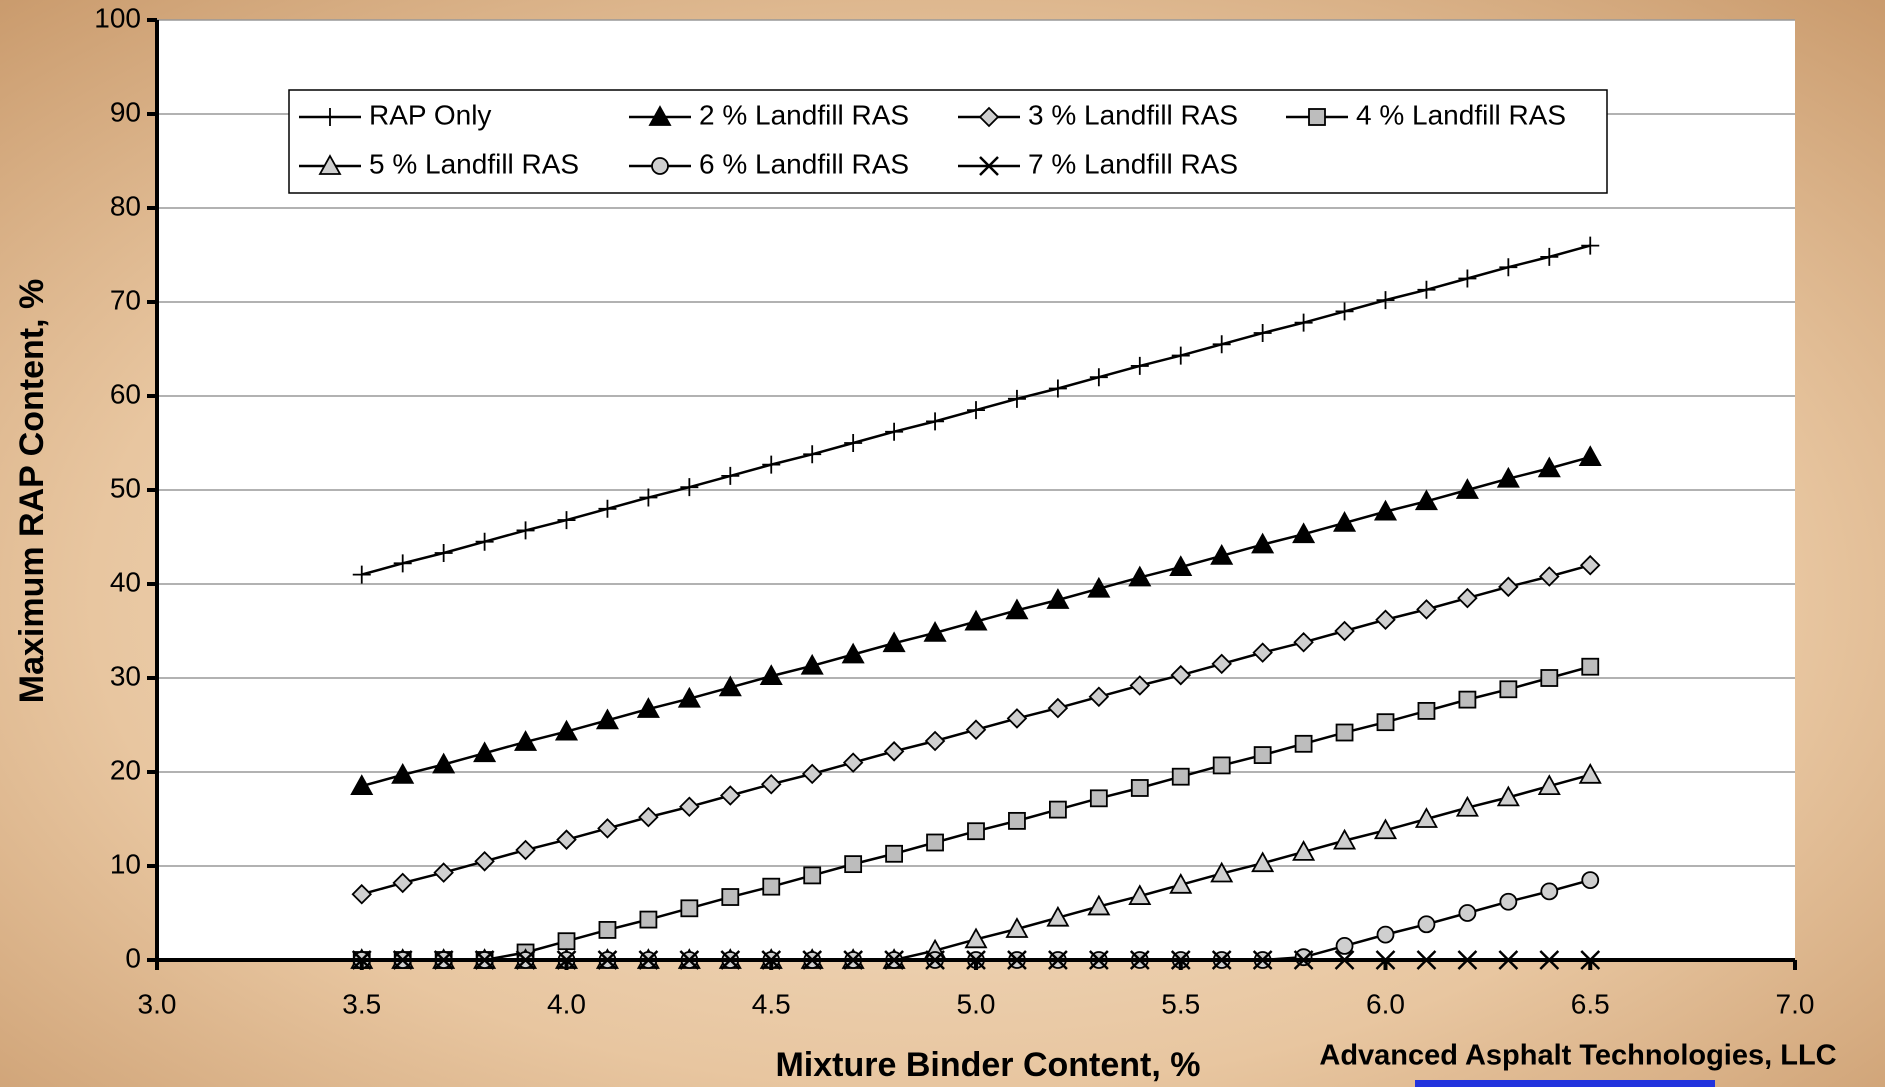 This screenshot has height=1087, width=1885. What do you see at coordinates (976, 1003) in the screenshot?
I see `x-tick-label: 5.0` at bounding box center [976, 1003].